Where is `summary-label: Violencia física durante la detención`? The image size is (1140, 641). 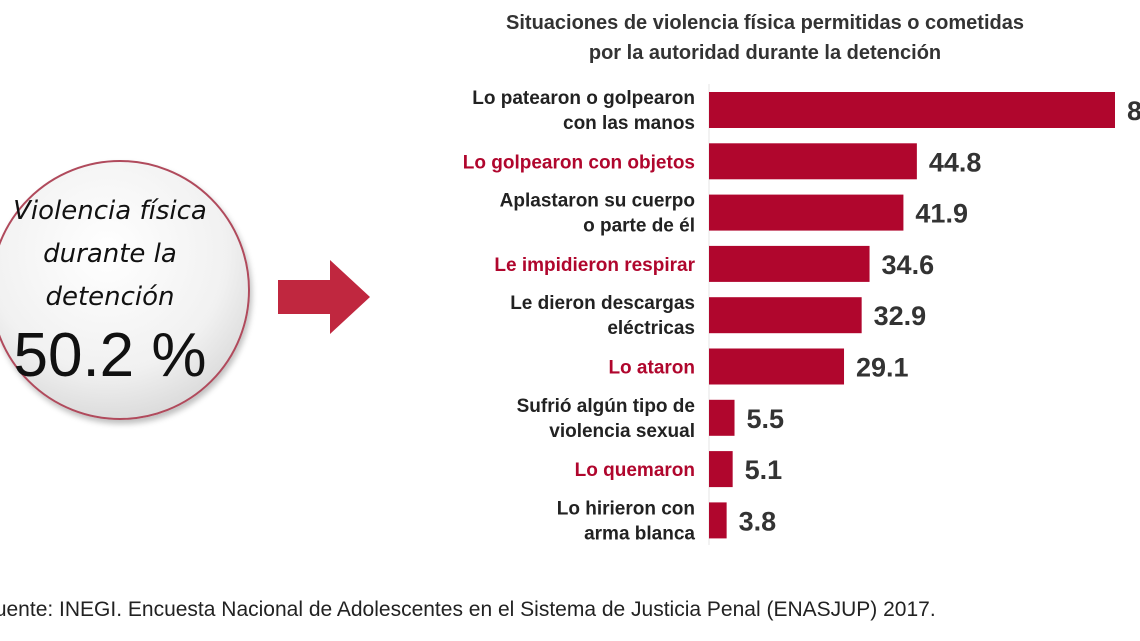
summary-label: Violencia física durante la detención is located at coordinates (130, 254).